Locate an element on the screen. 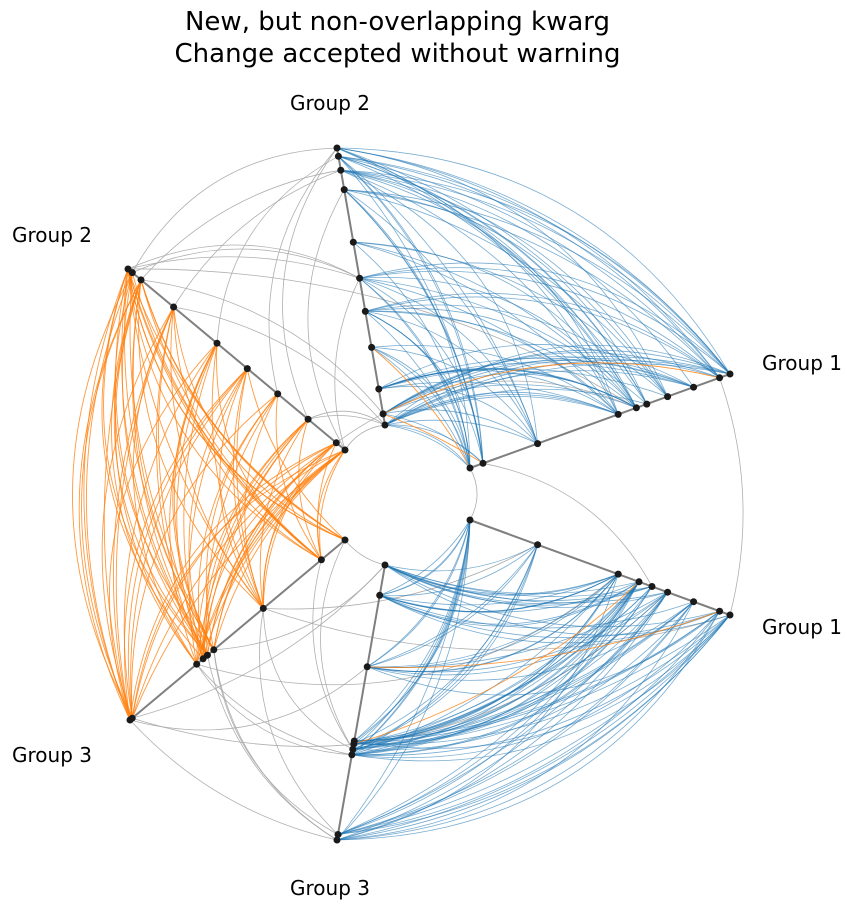  axis-line-b3 is located at coordinates (237, 630).